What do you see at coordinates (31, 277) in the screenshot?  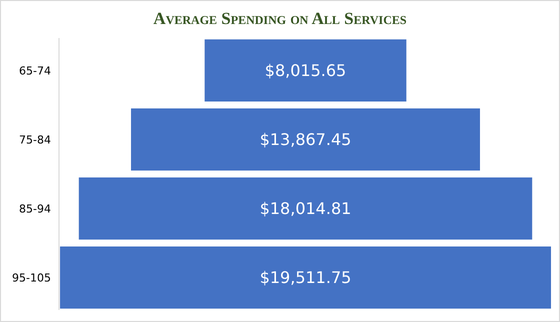 I see `category-label: 95-105` at bounding box center [31, 277].